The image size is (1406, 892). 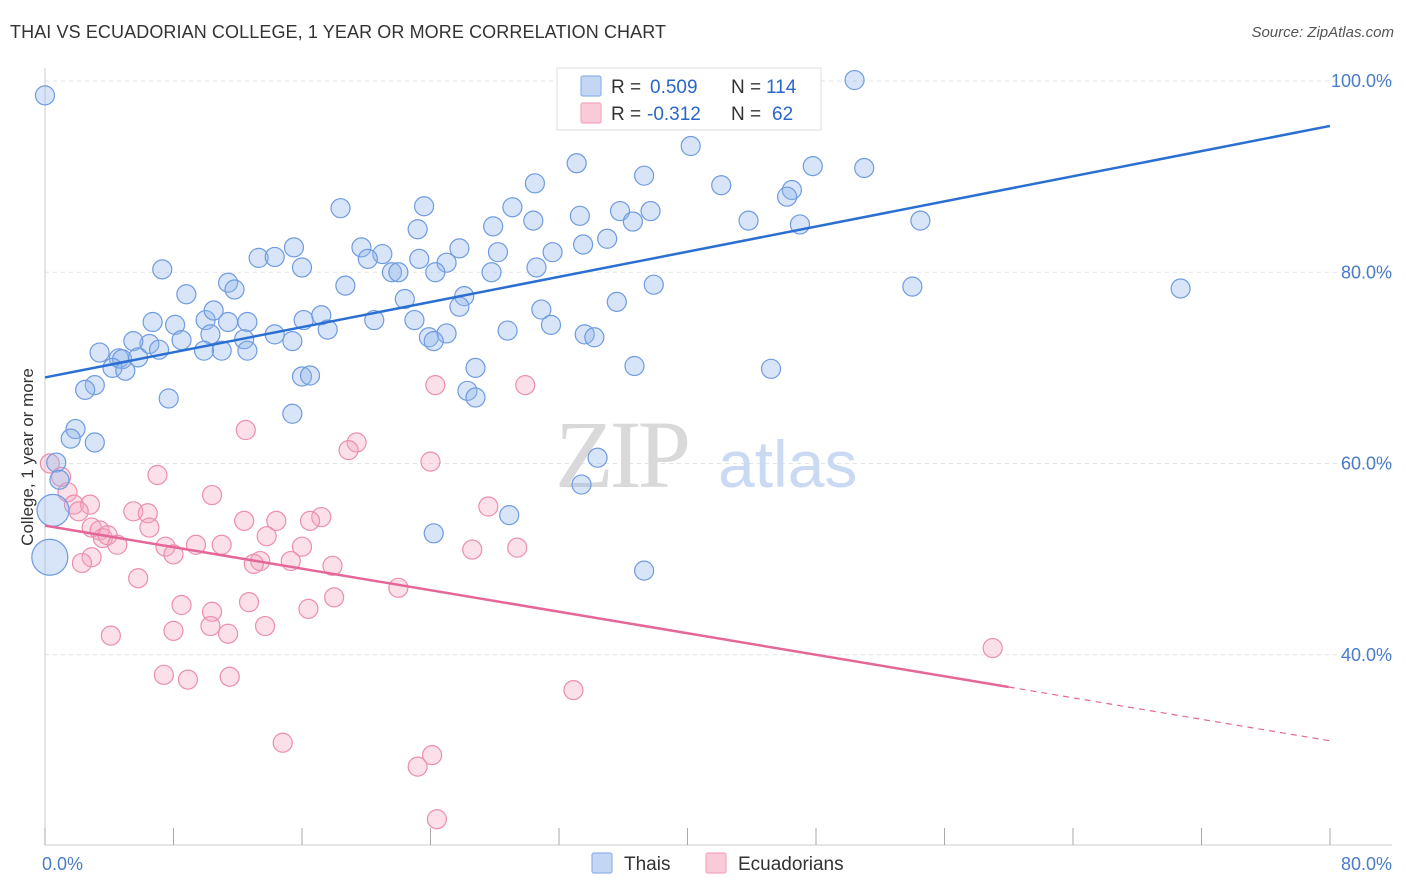 What do you see at coordinates (1322, 32) in the screenshot?
I see `chart-source: Source: ZipAtlas.com` at bounding box center [1322, 32].